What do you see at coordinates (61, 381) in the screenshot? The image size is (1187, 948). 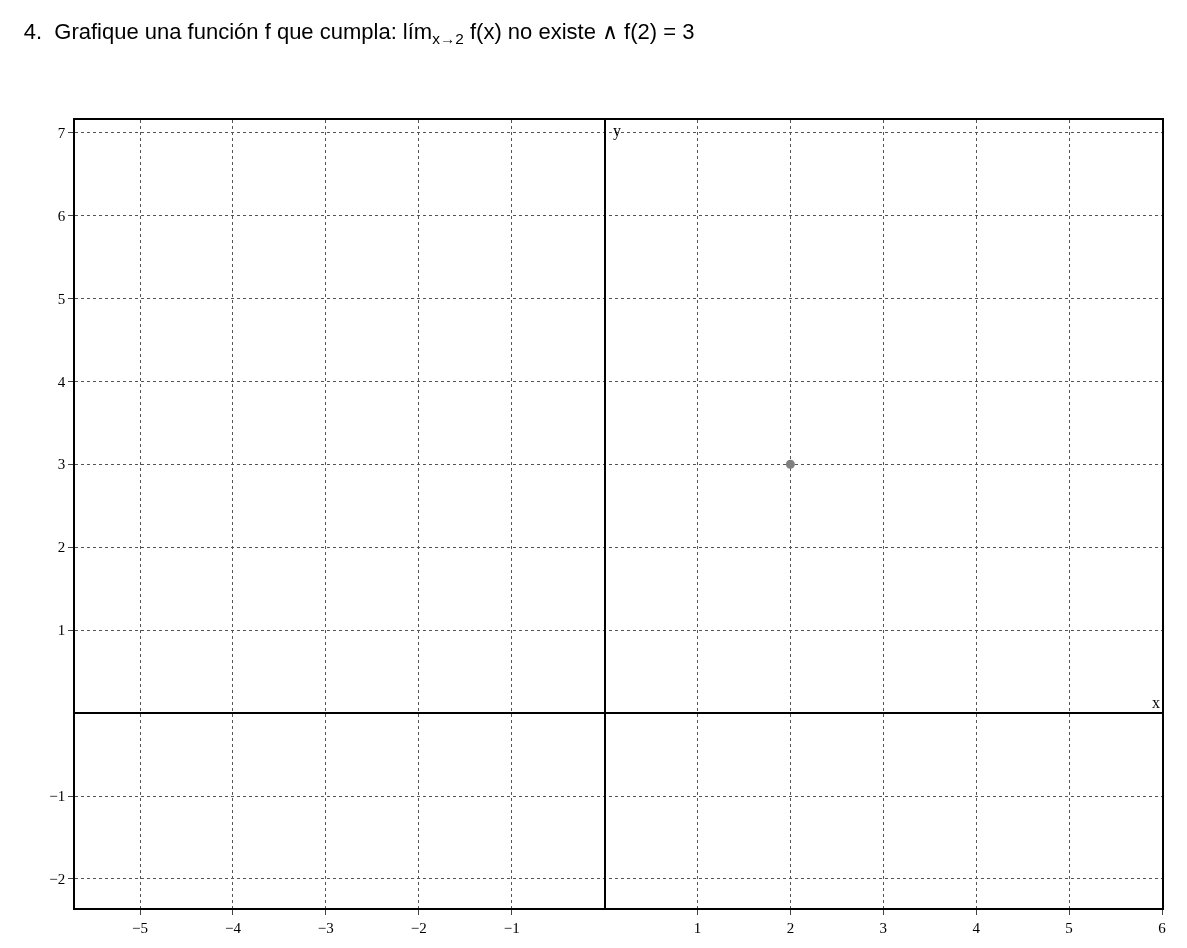 I see `y-tick-label: 4` at bounding box center [61, 381].